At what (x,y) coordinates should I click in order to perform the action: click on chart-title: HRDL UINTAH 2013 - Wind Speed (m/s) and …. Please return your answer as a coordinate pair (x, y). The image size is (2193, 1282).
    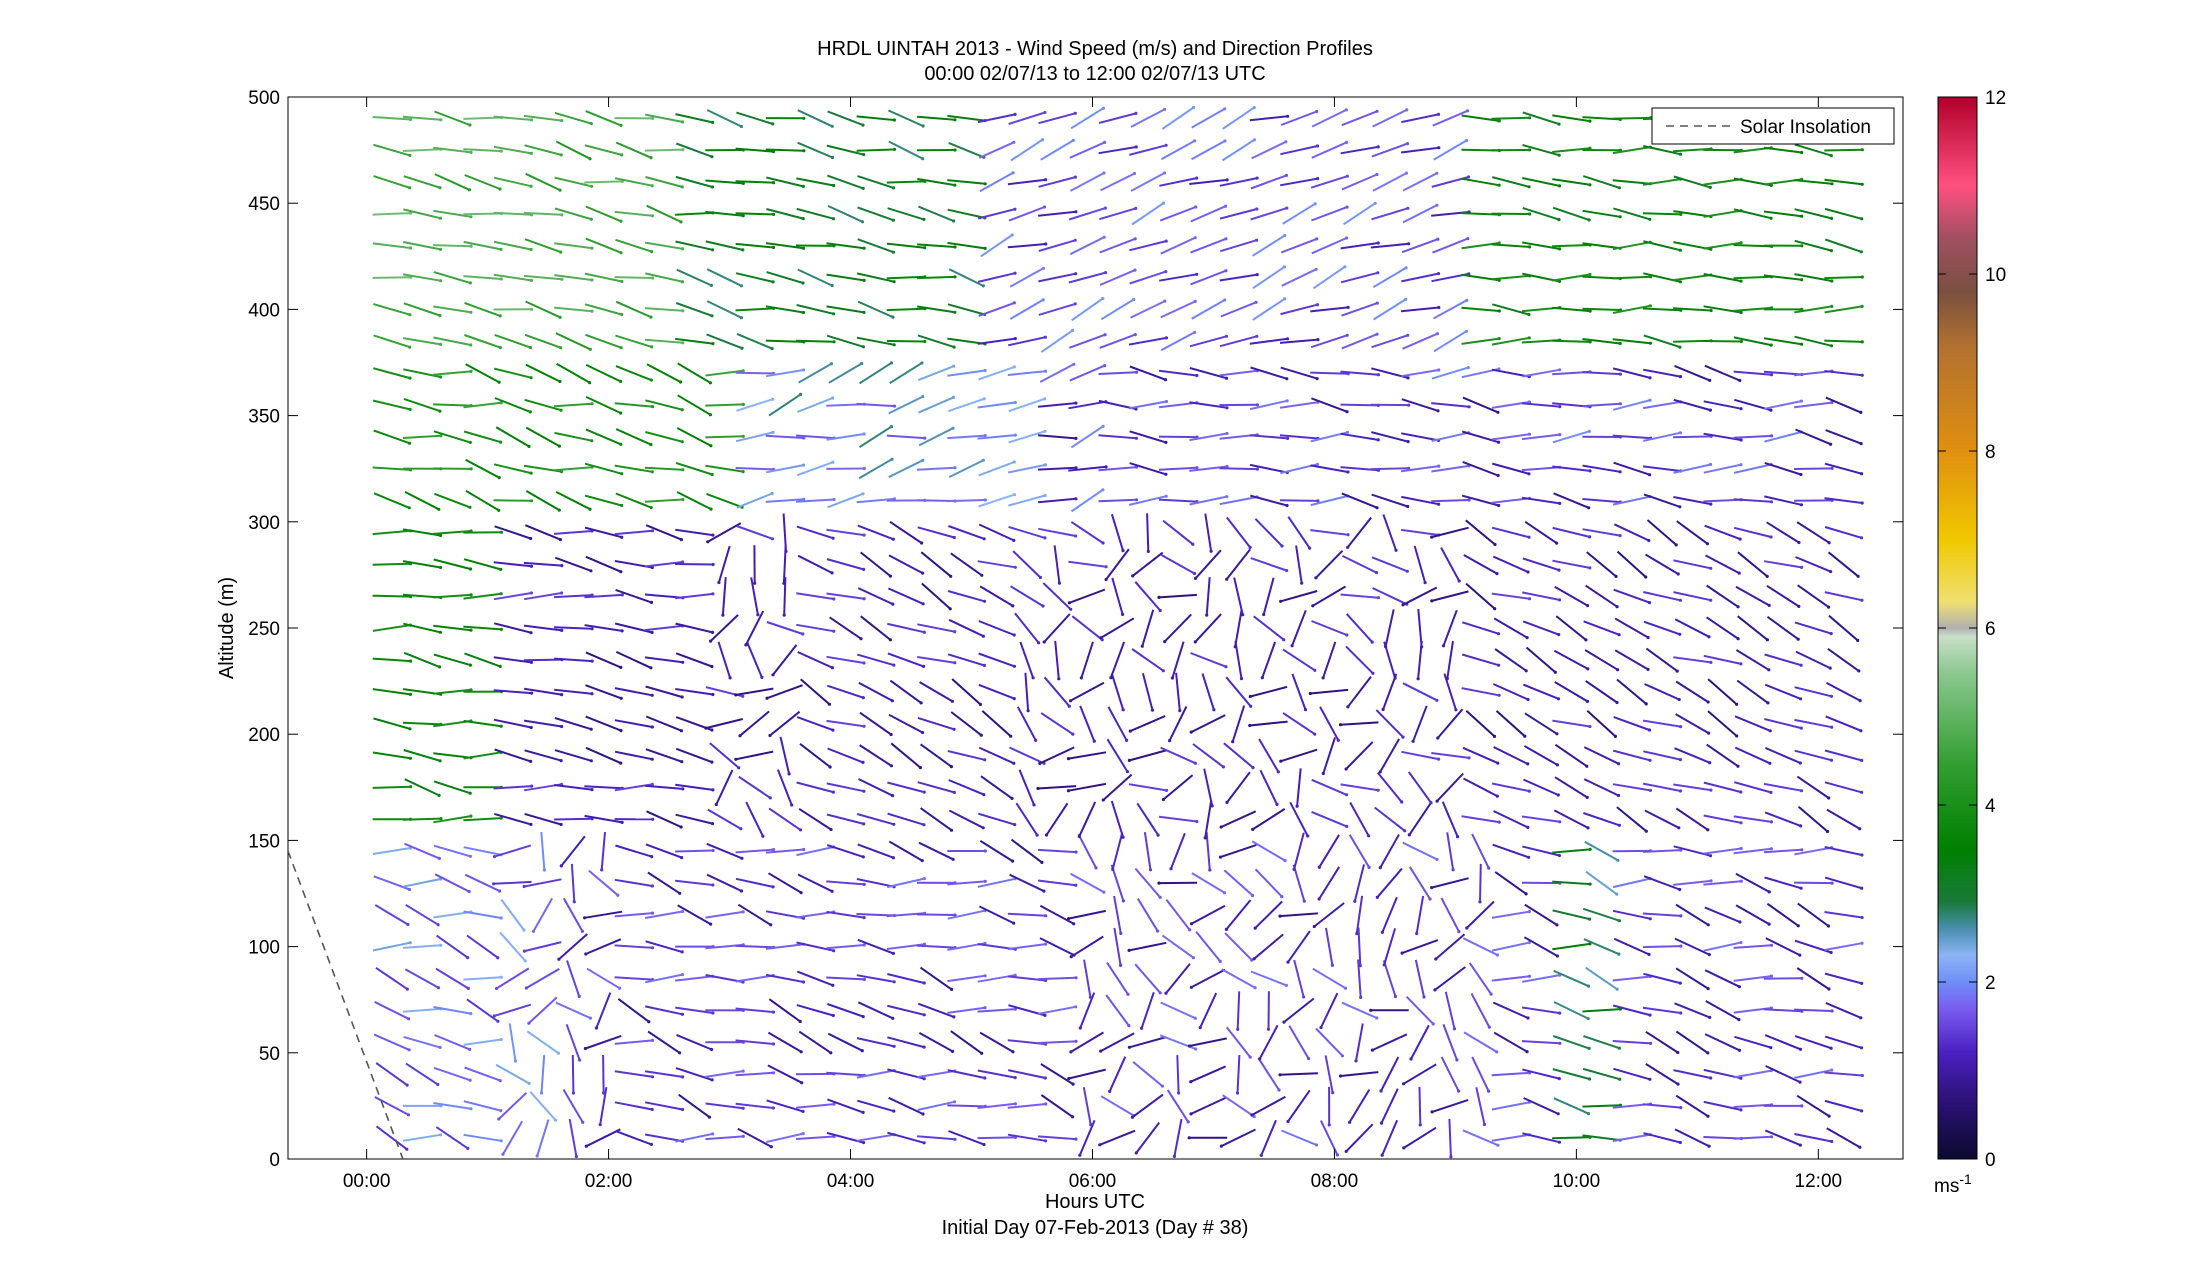
    Looking at the image, I should click on (1095, 49).